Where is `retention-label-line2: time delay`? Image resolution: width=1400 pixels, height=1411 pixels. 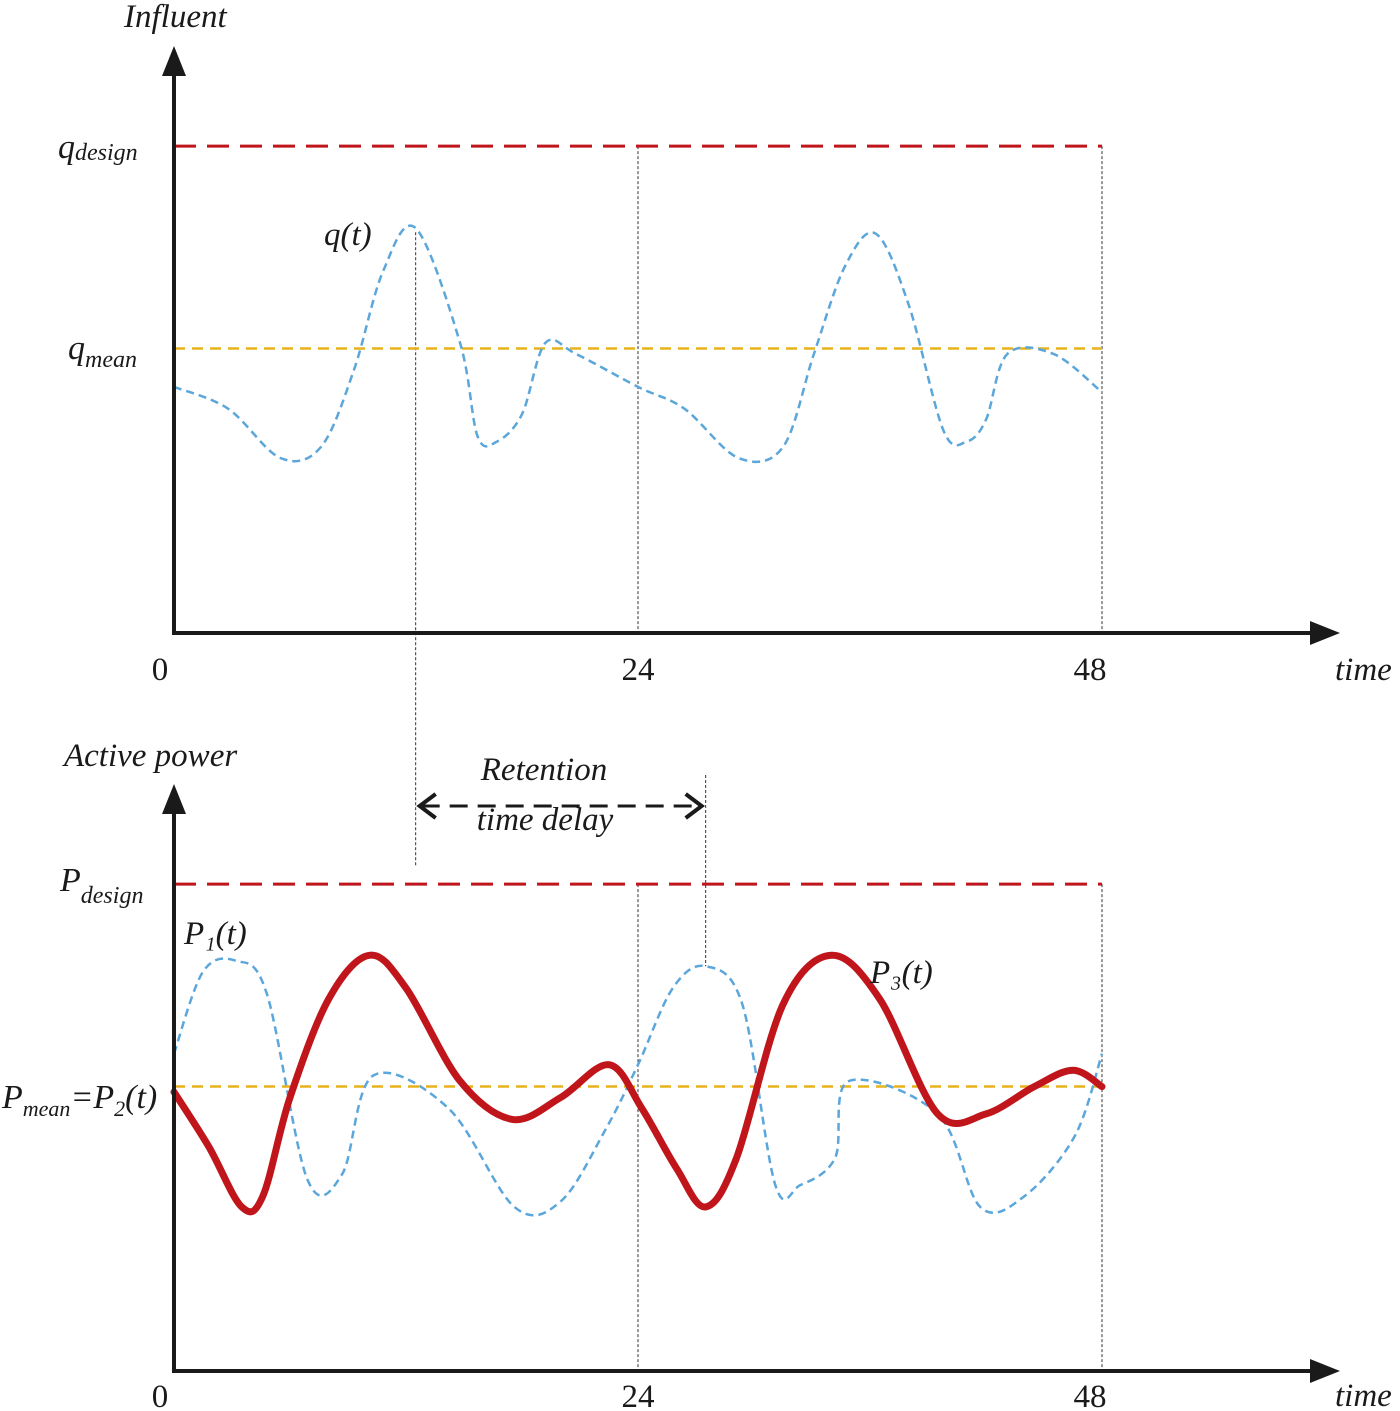
retention-label-line2: time delay is located at coordinates (545, 820).